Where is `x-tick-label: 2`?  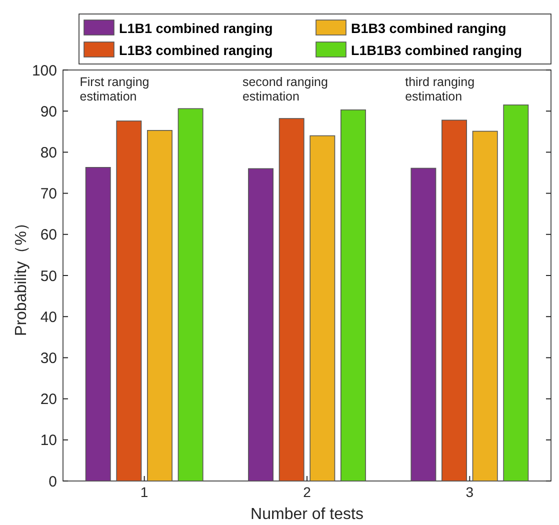
x-tick-label: 2 is located at coordinates (307, 492).